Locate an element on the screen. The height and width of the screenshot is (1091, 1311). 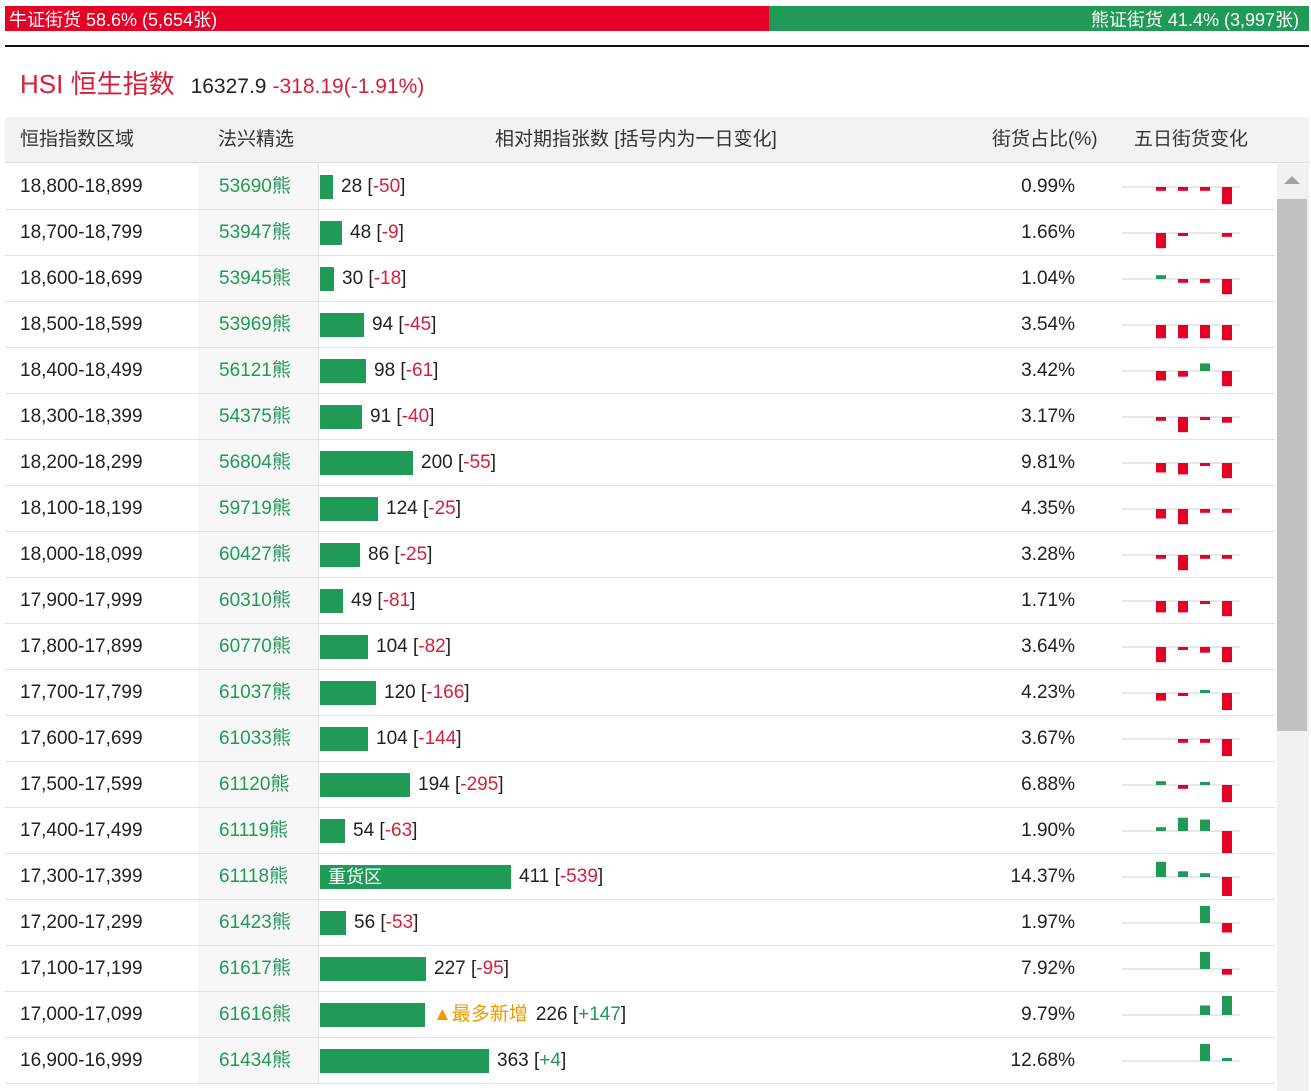
count-change: +4 is located at coordinates (550, 1060).